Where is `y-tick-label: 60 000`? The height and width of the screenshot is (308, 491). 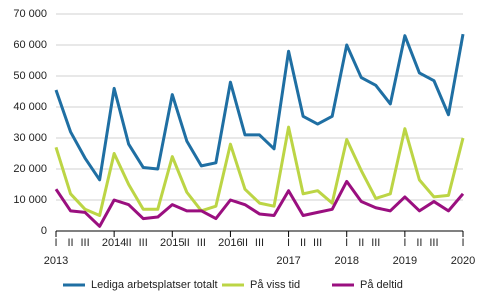
y-tick-label: 60 000 is located at coordinates (30, 45).